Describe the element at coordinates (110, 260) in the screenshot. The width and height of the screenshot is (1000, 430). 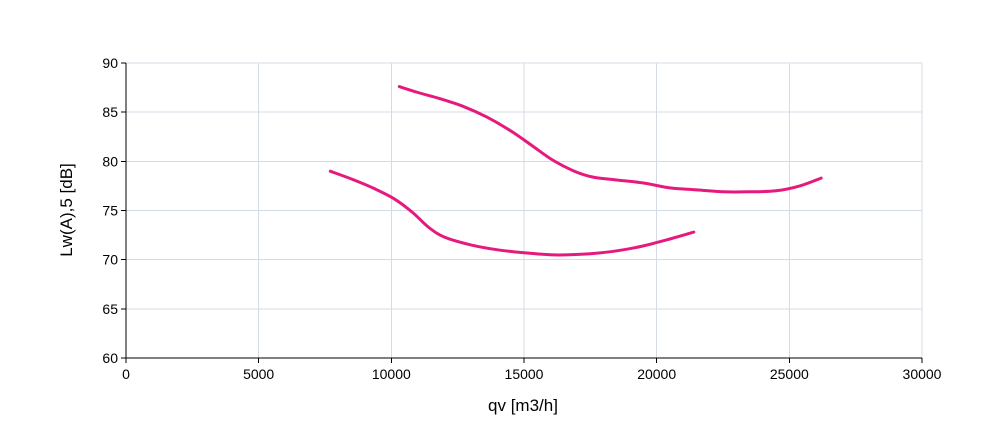
I see `y-tick-label: 70` at that location.